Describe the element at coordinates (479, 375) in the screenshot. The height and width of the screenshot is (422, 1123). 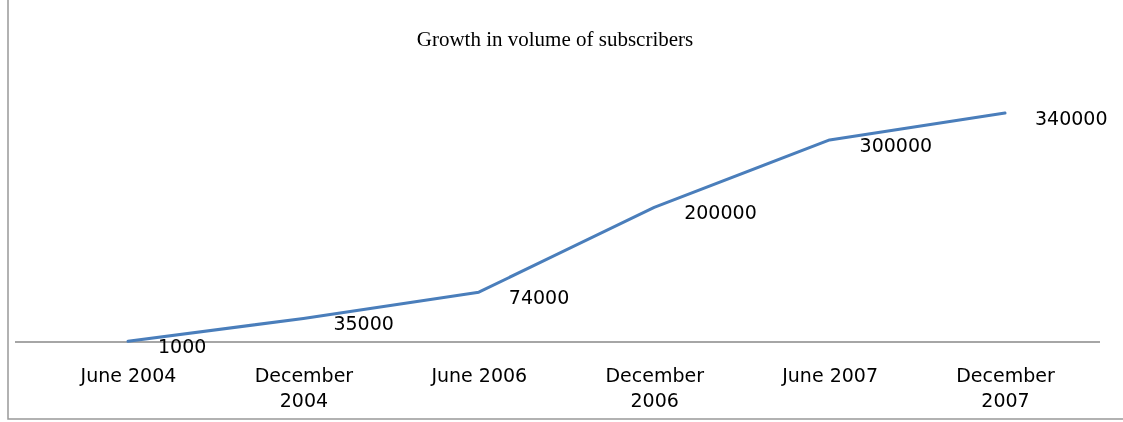
I see `x-tick-label: June 2006` at that location.